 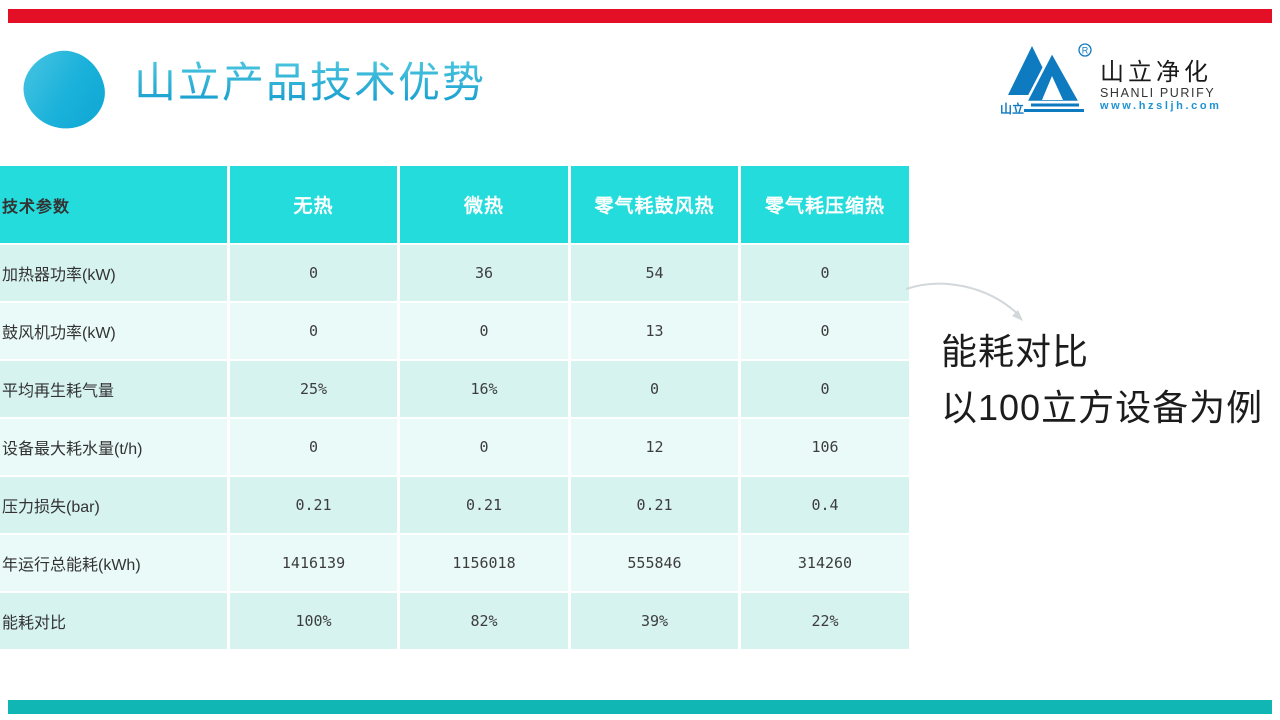 I want to click on row-label: 鼓风机功率(kW), so click(x=113, y=331).